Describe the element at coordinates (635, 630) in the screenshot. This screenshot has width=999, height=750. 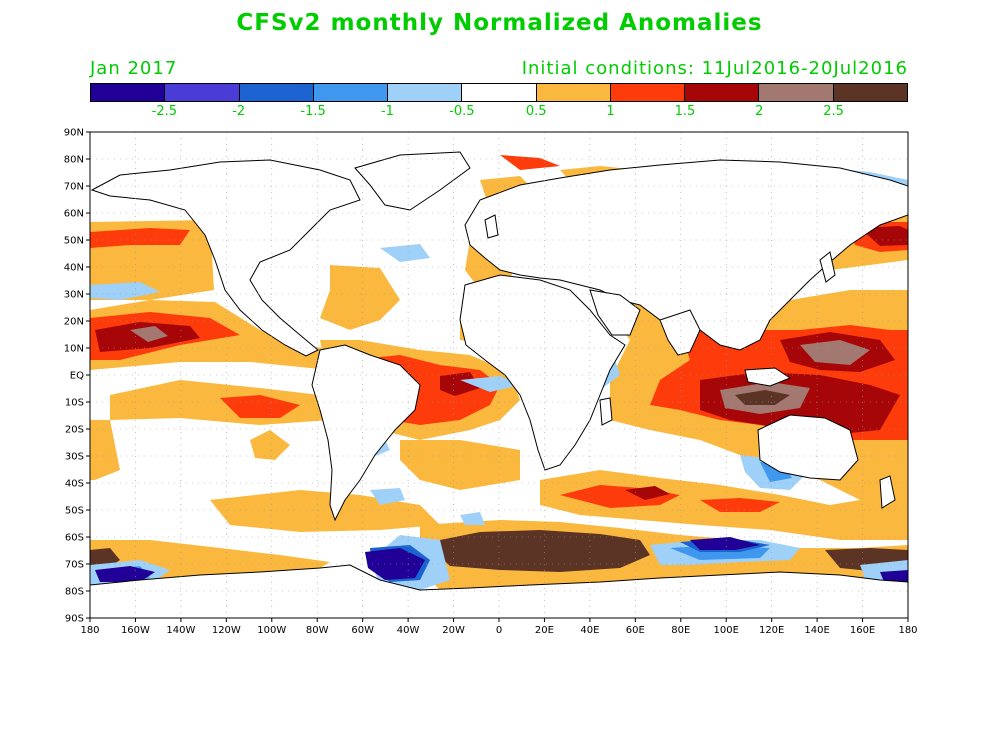
I see `lon-tick-label: 60E` at that location.